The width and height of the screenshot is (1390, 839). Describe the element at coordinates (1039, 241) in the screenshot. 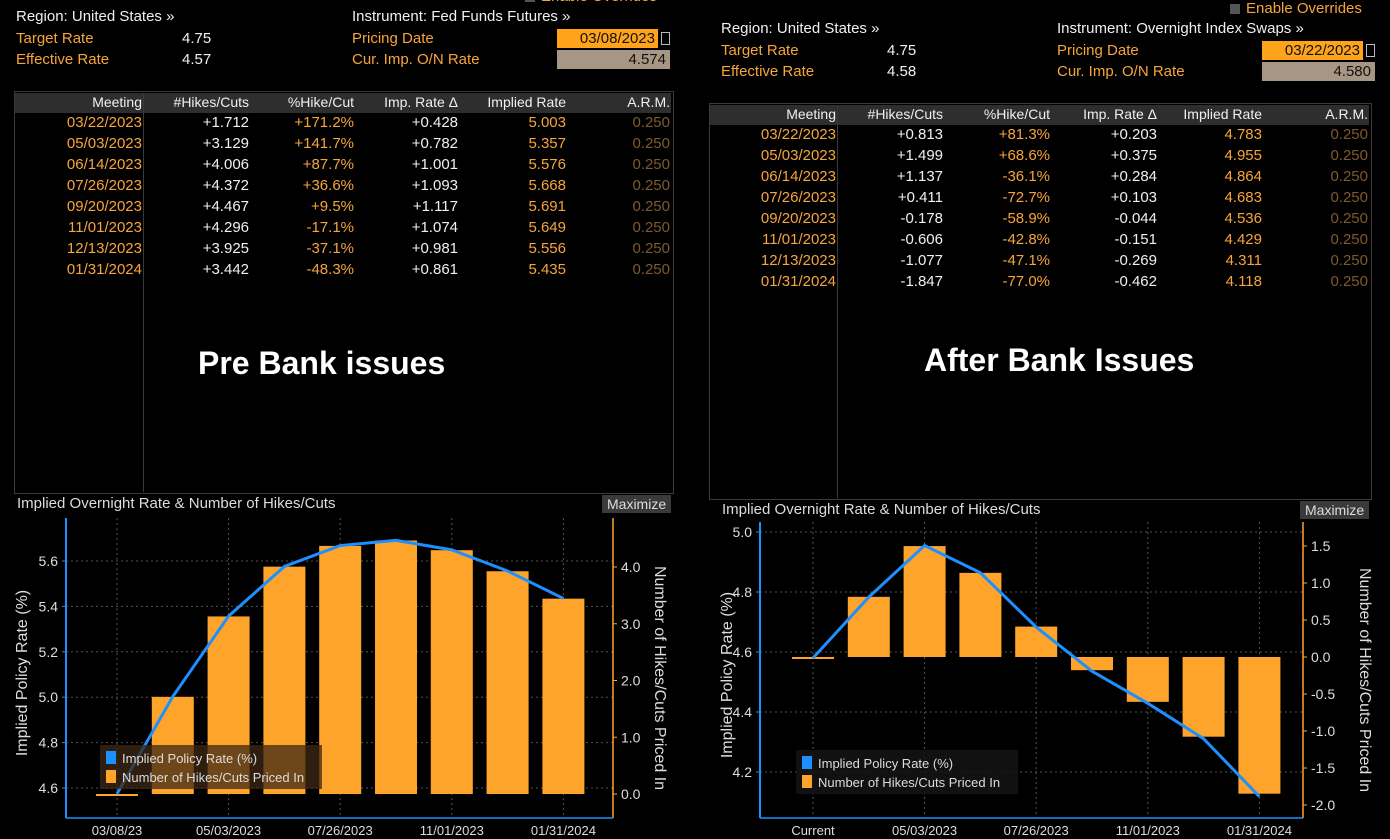

I see `table-row: 11/01/2023 -0.606 -42.8% -0.151 4.429 0.250` at that location.